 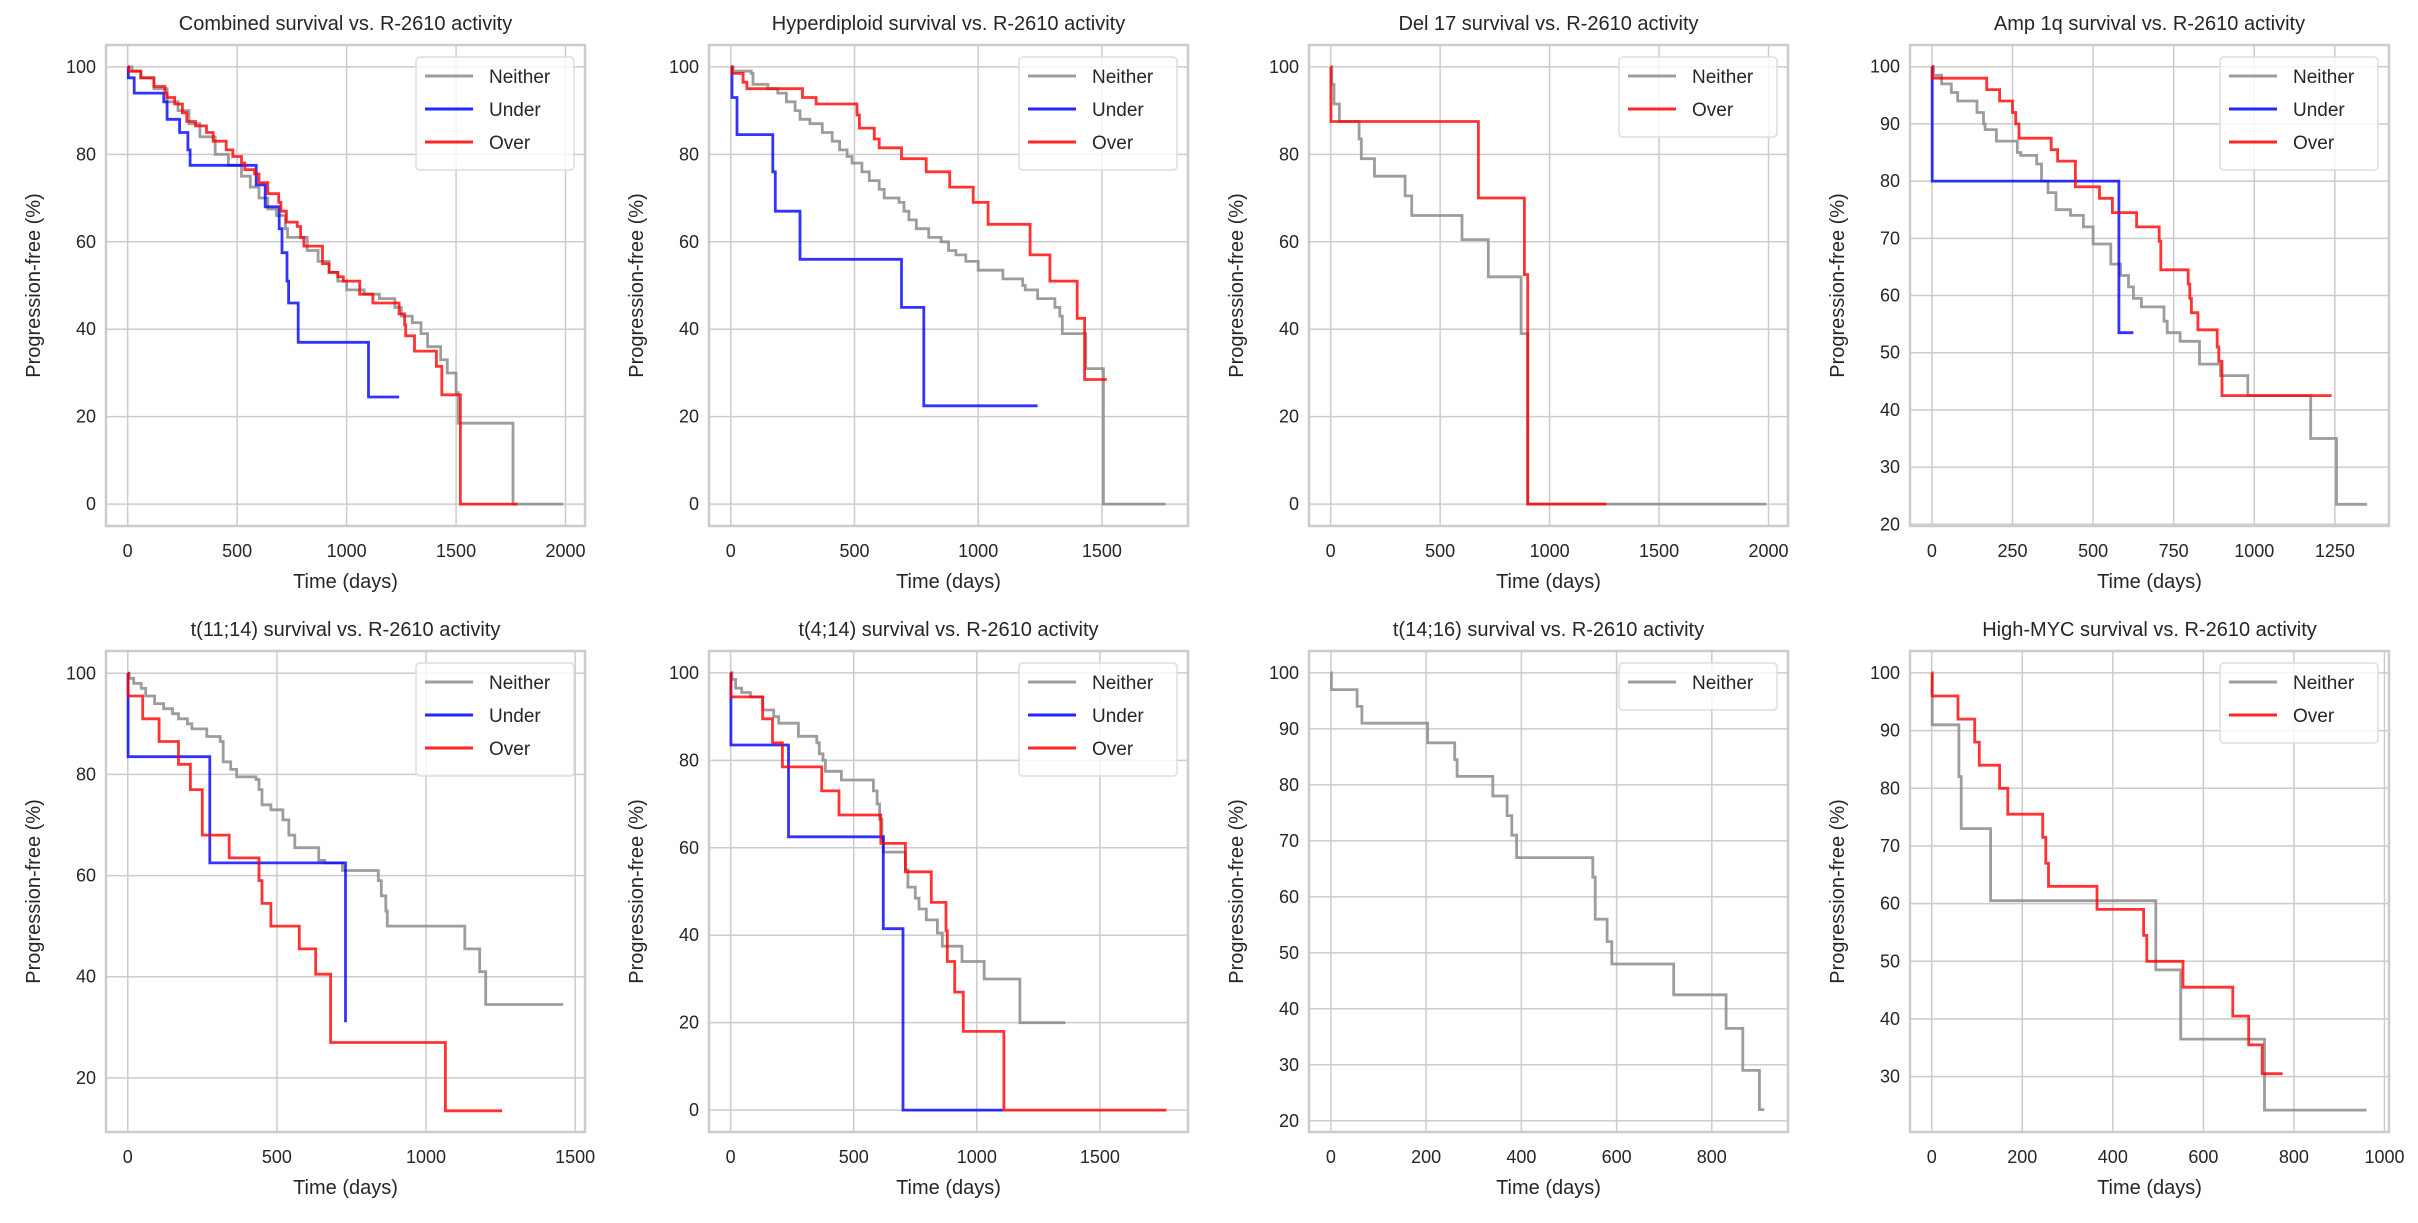 I want to click on x-tick-label: 1250, so click(x=2335, y=551).